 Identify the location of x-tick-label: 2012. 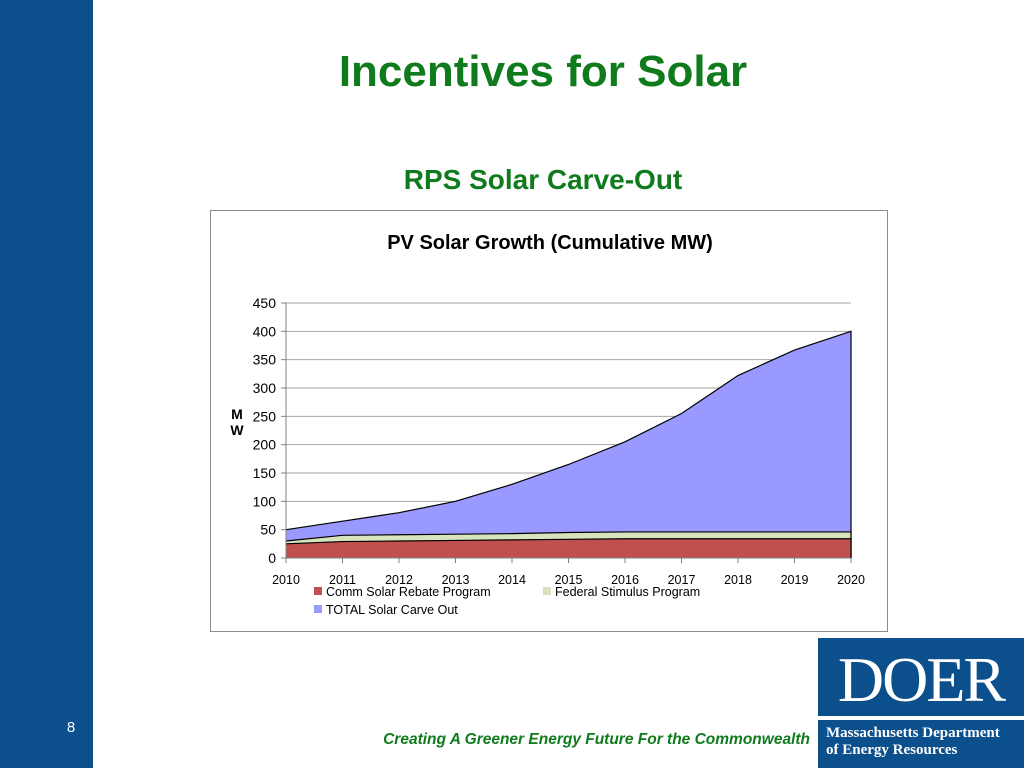
(399, 580).